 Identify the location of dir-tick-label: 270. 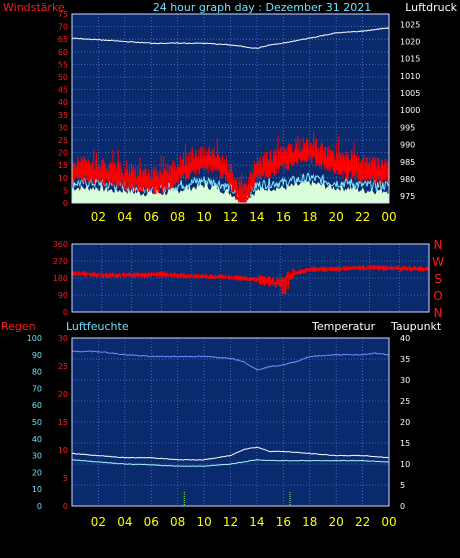
(60, 261).